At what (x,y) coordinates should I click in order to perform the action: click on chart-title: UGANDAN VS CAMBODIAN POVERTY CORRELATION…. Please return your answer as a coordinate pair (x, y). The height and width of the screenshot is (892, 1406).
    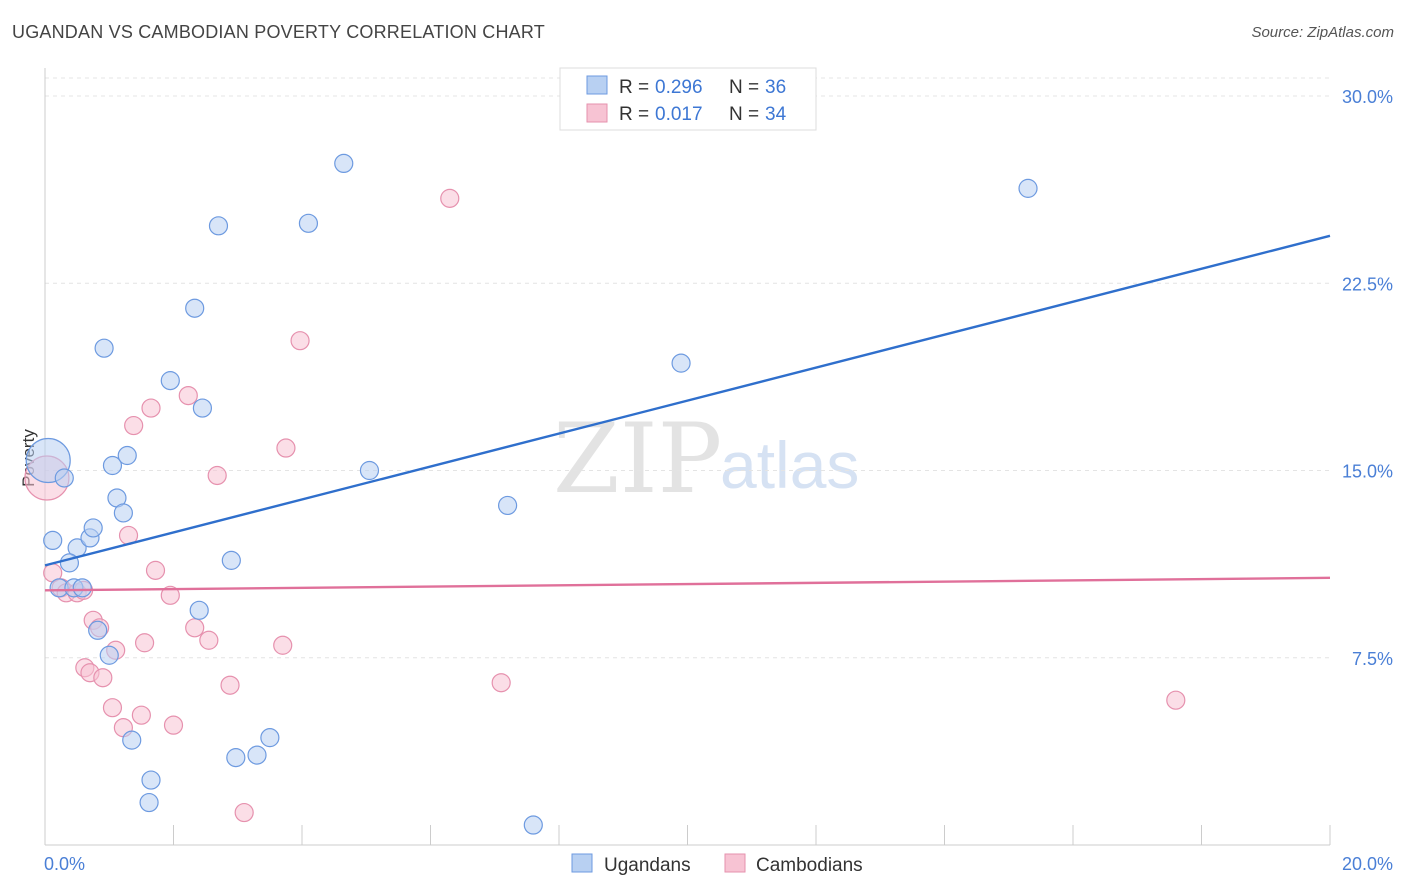
    Looking at the image, I should click on (278, 32).